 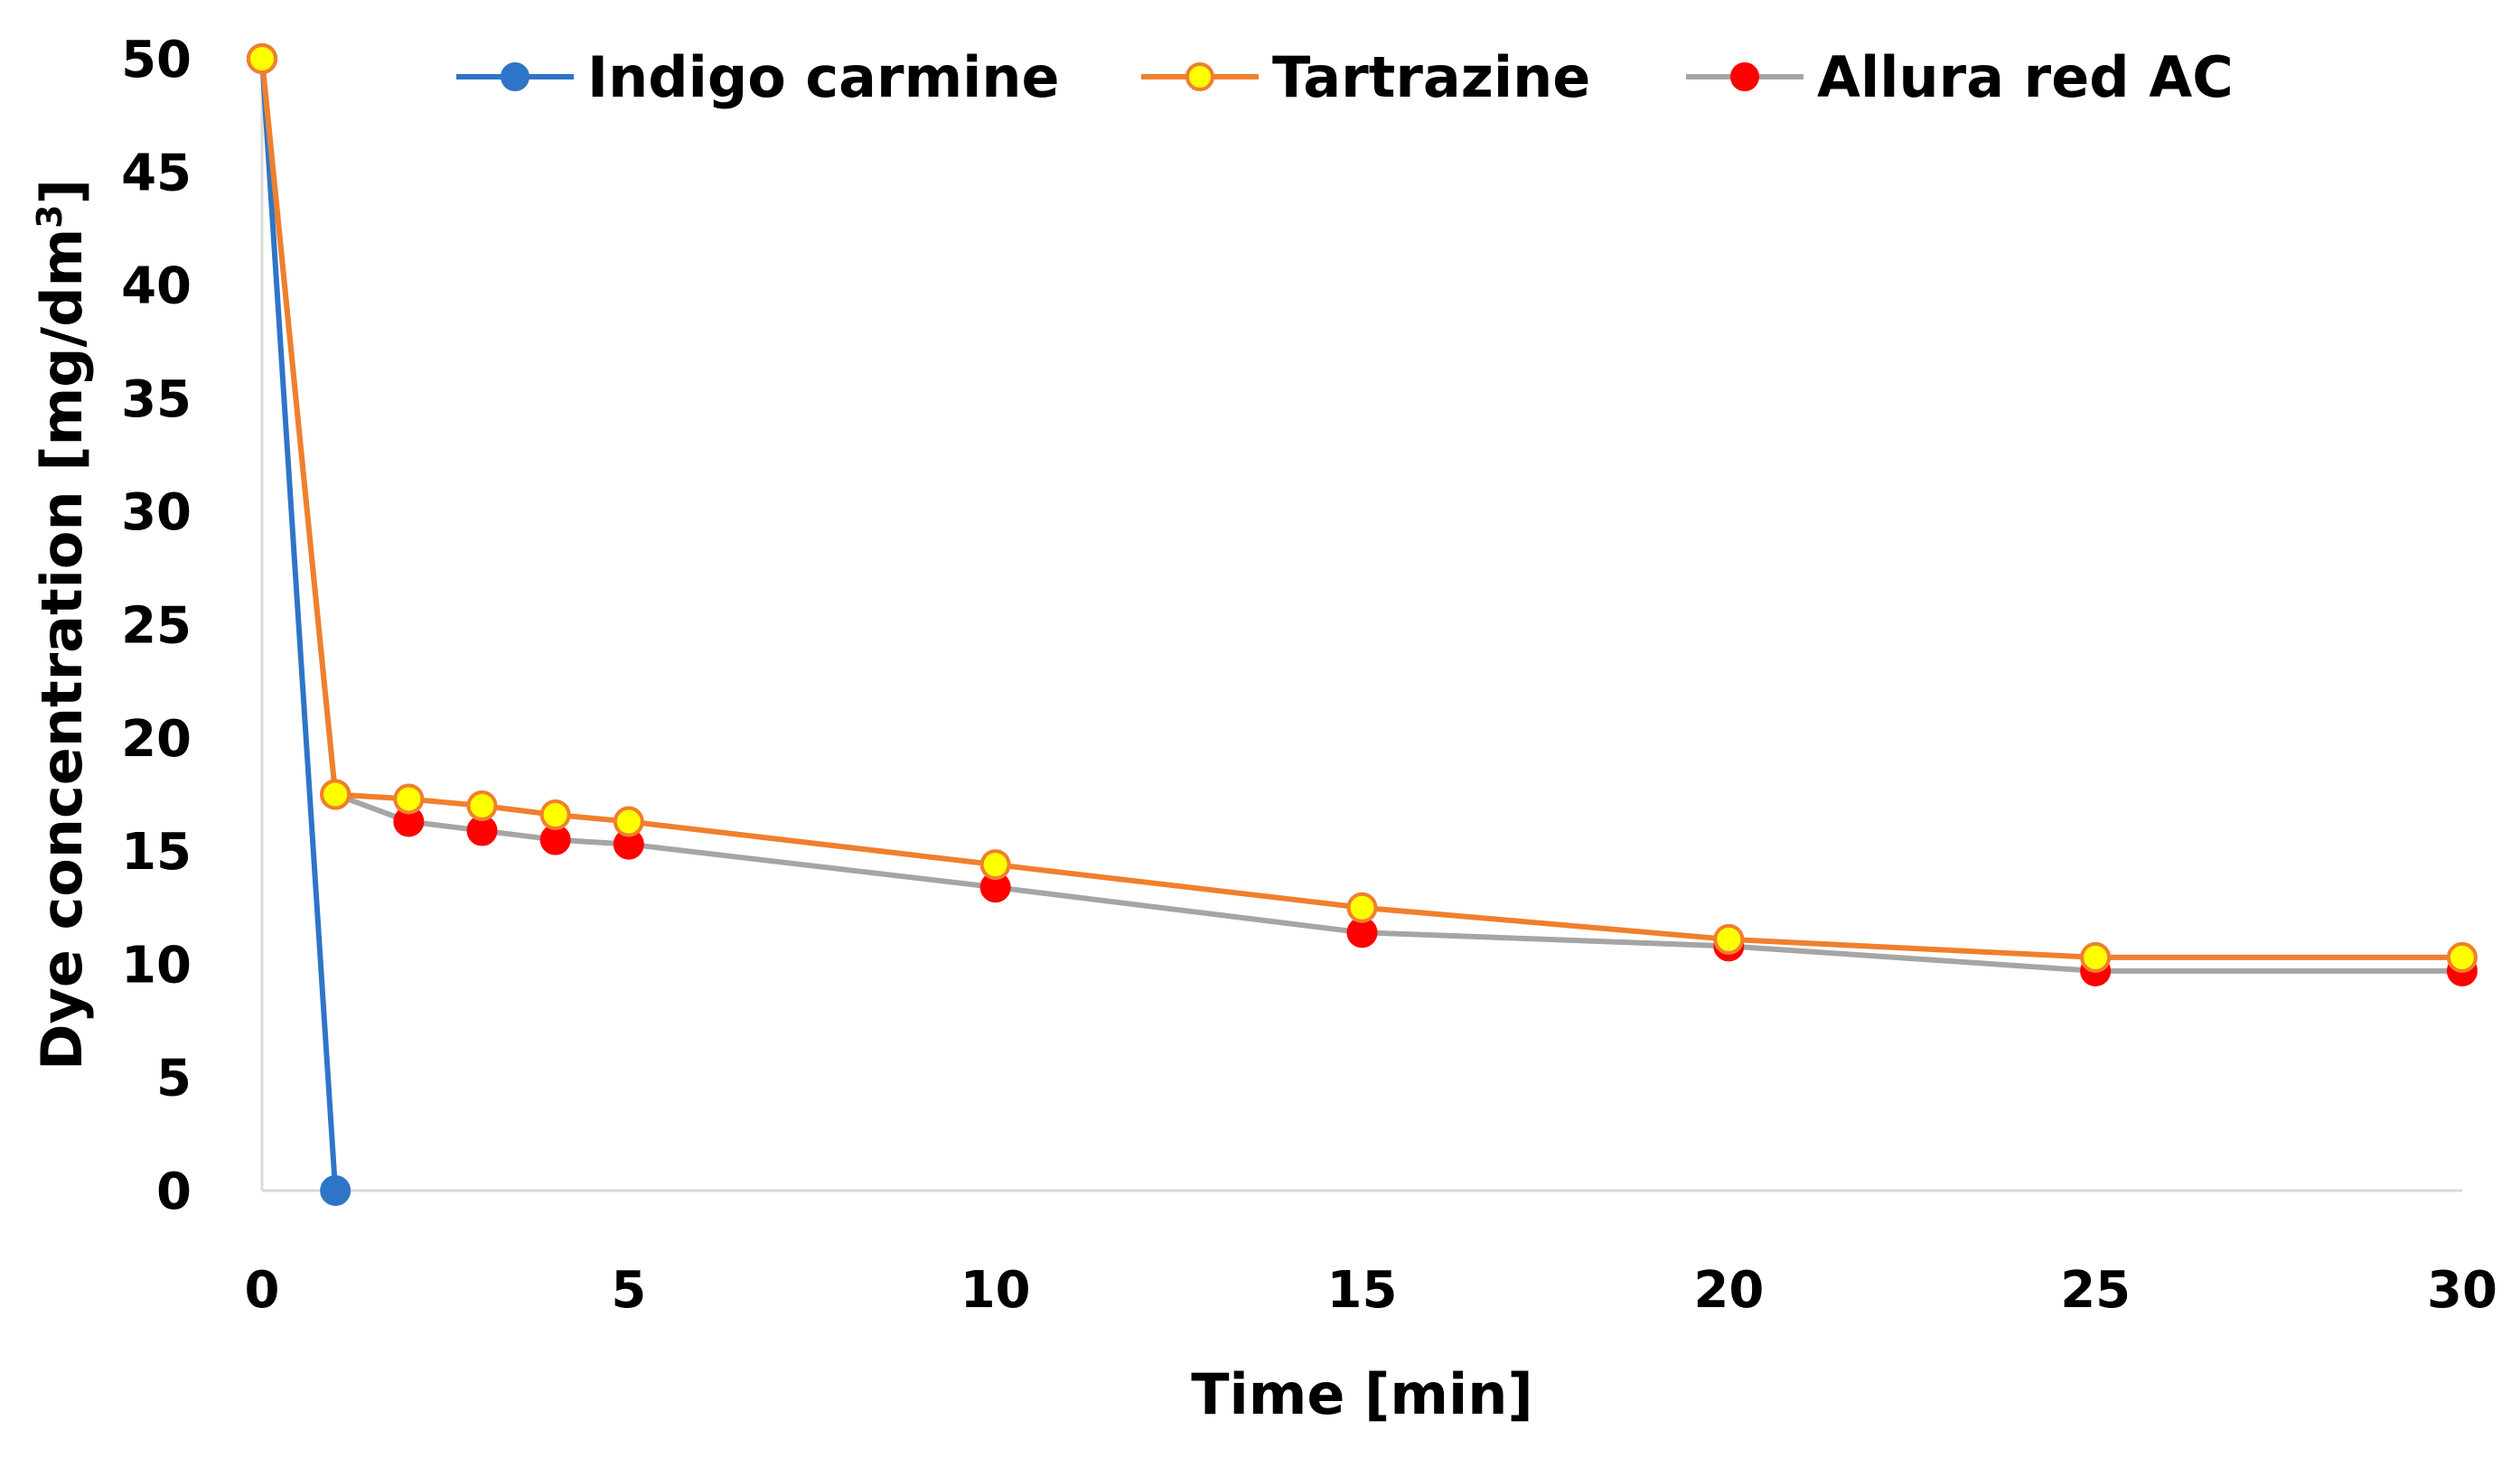 I want to click on legend-marker-allura-red-ac, so click(x=1744, y=76).